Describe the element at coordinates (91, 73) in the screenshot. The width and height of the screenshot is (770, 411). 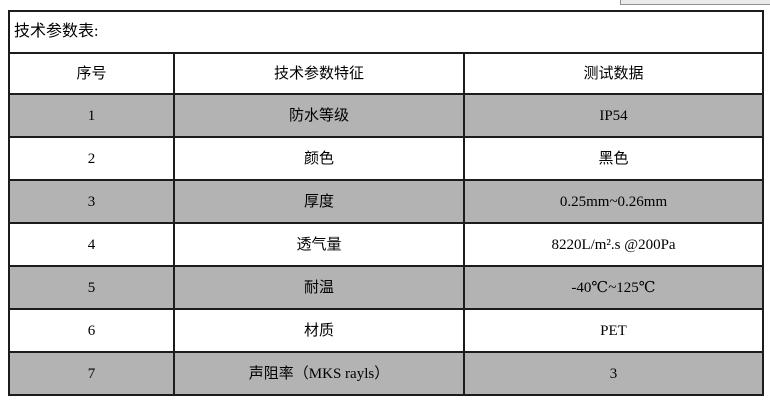
I see `column-header-no: 序号` at that location.